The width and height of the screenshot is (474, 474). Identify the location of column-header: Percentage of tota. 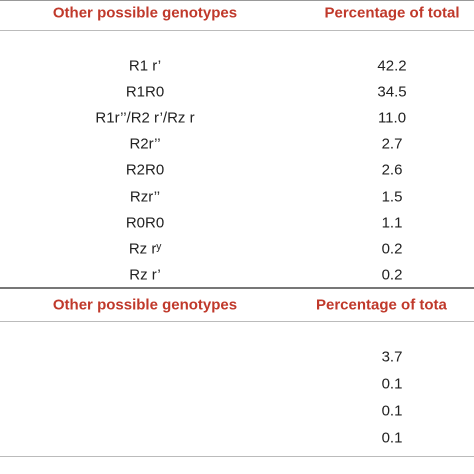
(381, 305).